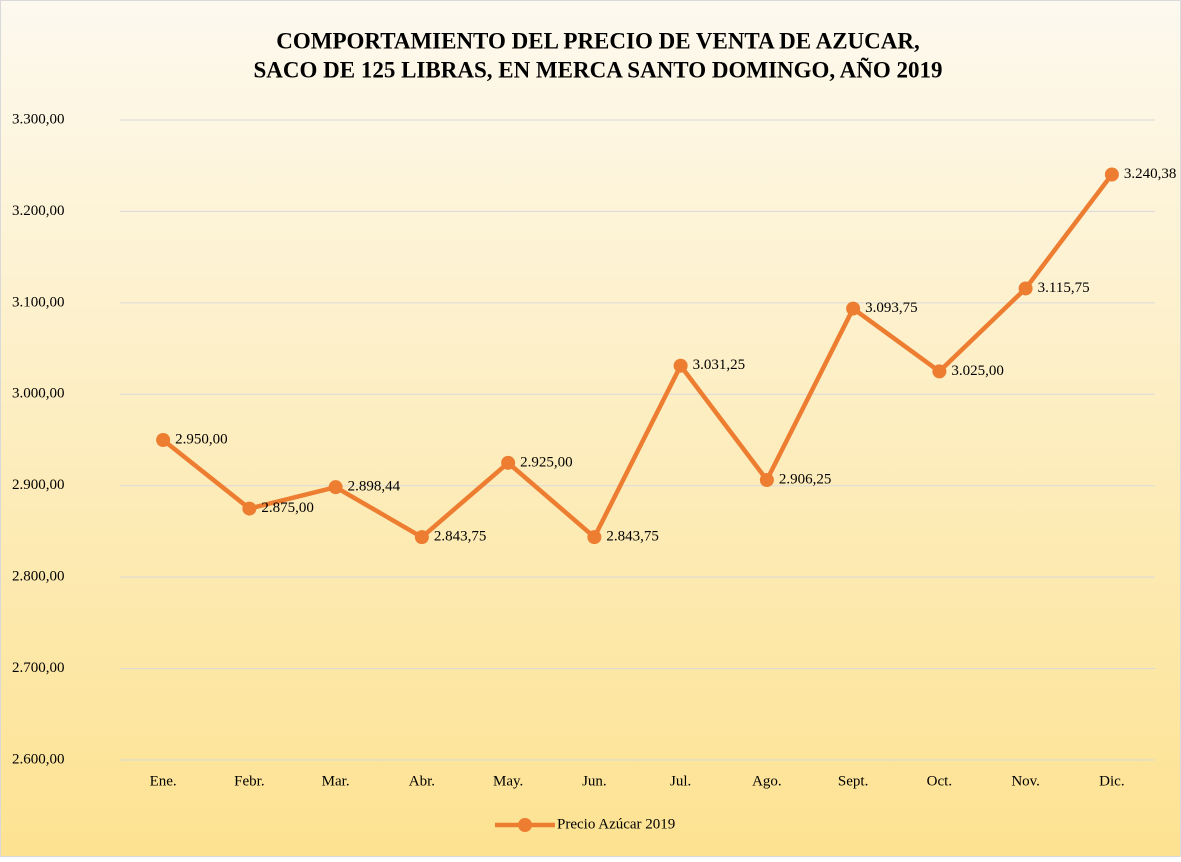 This screenshot has width=1181, height=862. I want to click on x-tick-label: May., so click(508, 781).